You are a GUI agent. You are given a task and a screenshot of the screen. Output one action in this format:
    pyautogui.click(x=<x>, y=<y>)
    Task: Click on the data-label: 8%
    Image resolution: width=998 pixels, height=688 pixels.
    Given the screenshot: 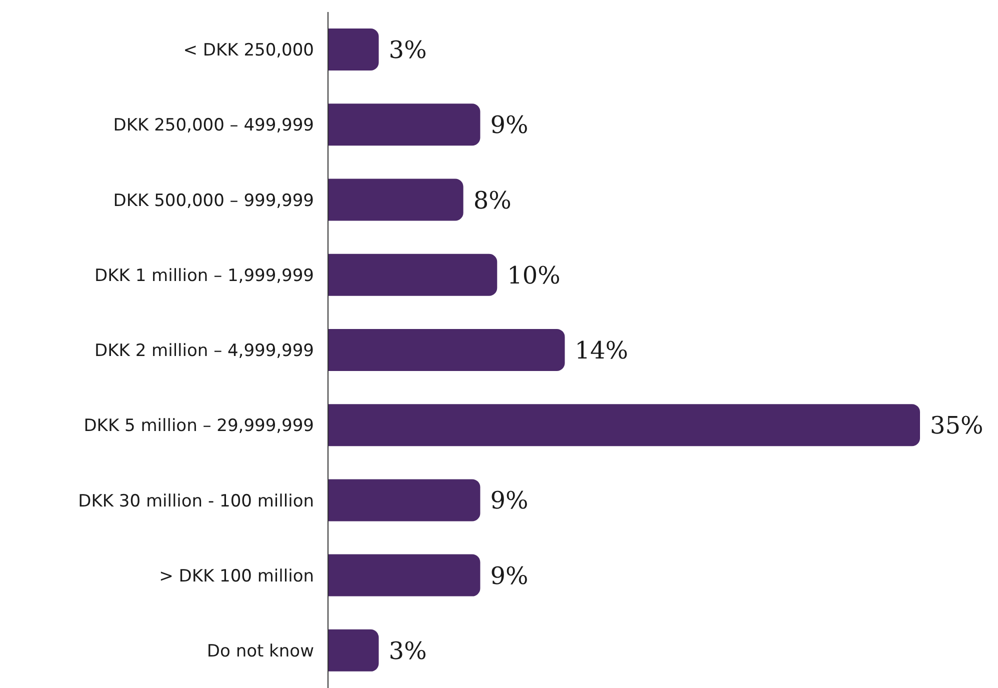 What is the action you would take?
    pyautogui.click(x=492, y=200)
    